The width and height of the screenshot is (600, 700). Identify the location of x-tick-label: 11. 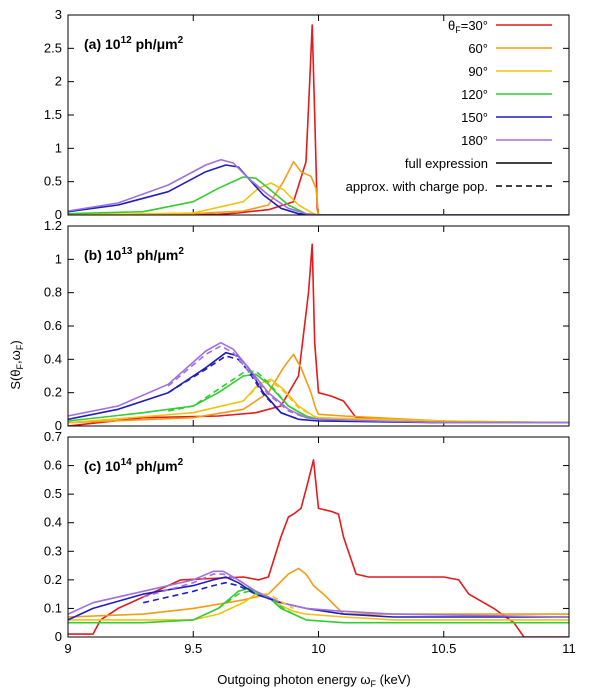
(569, 648).